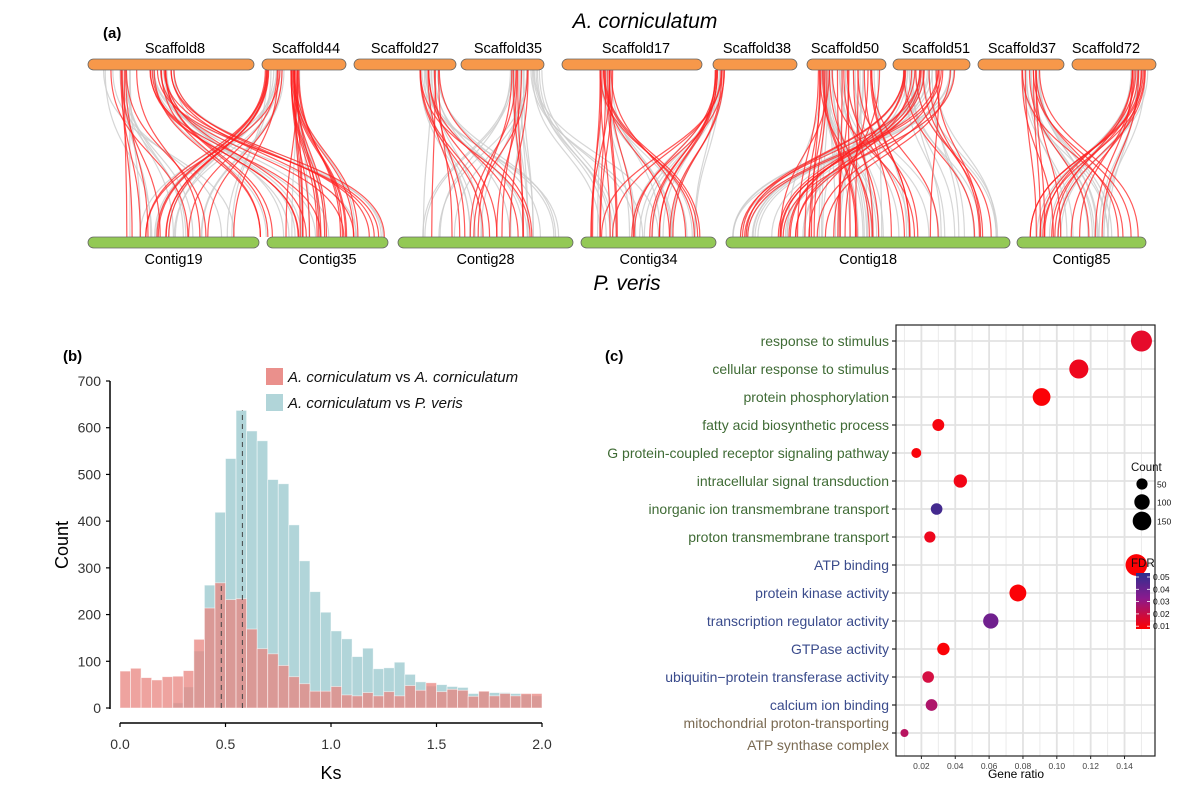 The image size is (1200, 786). I want to click on plot-border, so click(1025, 540).